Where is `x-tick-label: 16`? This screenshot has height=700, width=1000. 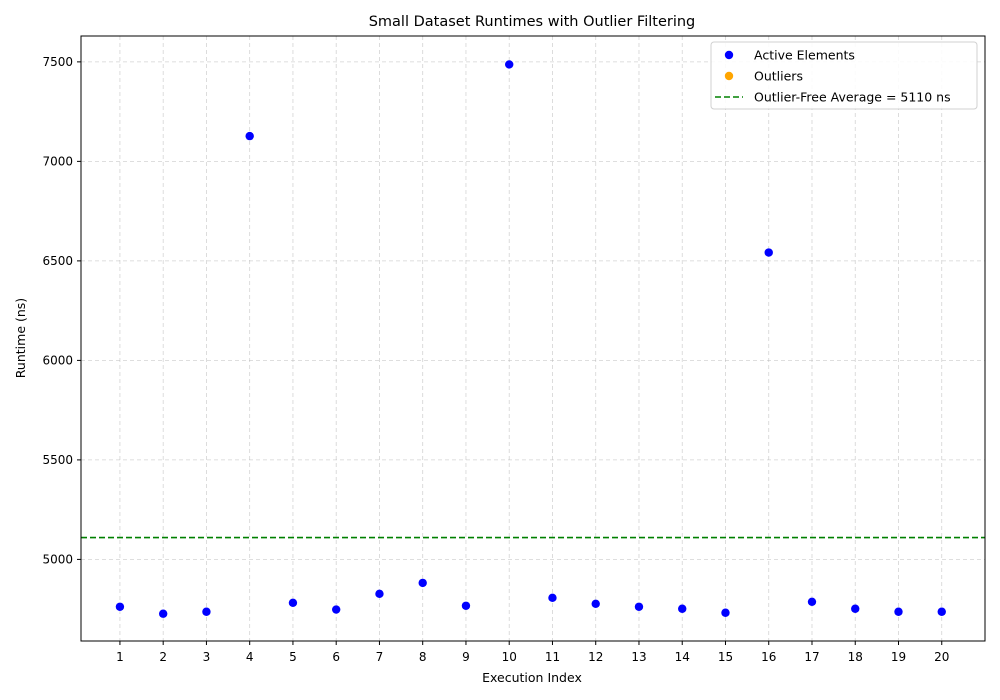
x-tick-label: 16 is located at coordinates (768, 657).